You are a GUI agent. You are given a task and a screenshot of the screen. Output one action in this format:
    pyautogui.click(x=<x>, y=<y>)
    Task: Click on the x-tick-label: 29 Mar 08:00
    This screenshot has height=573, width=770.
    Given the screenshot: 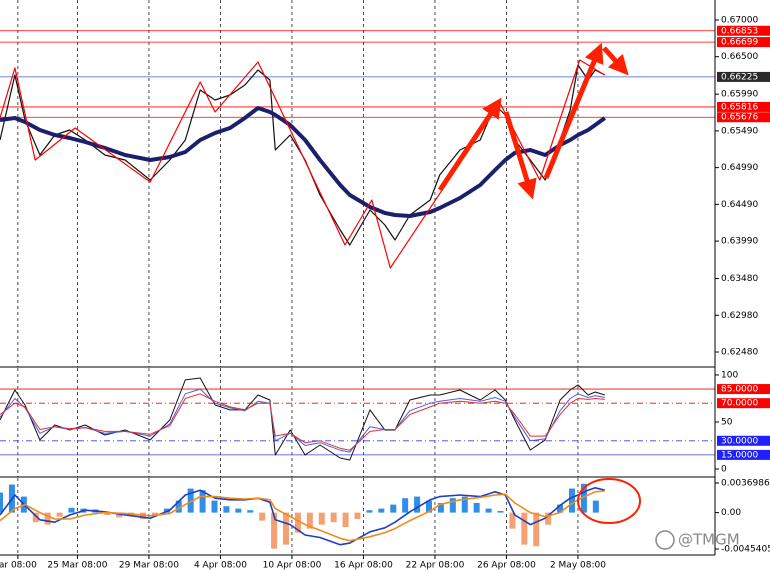 What is the action you would take?
    pyautogui.click(x=149, y=566)
    